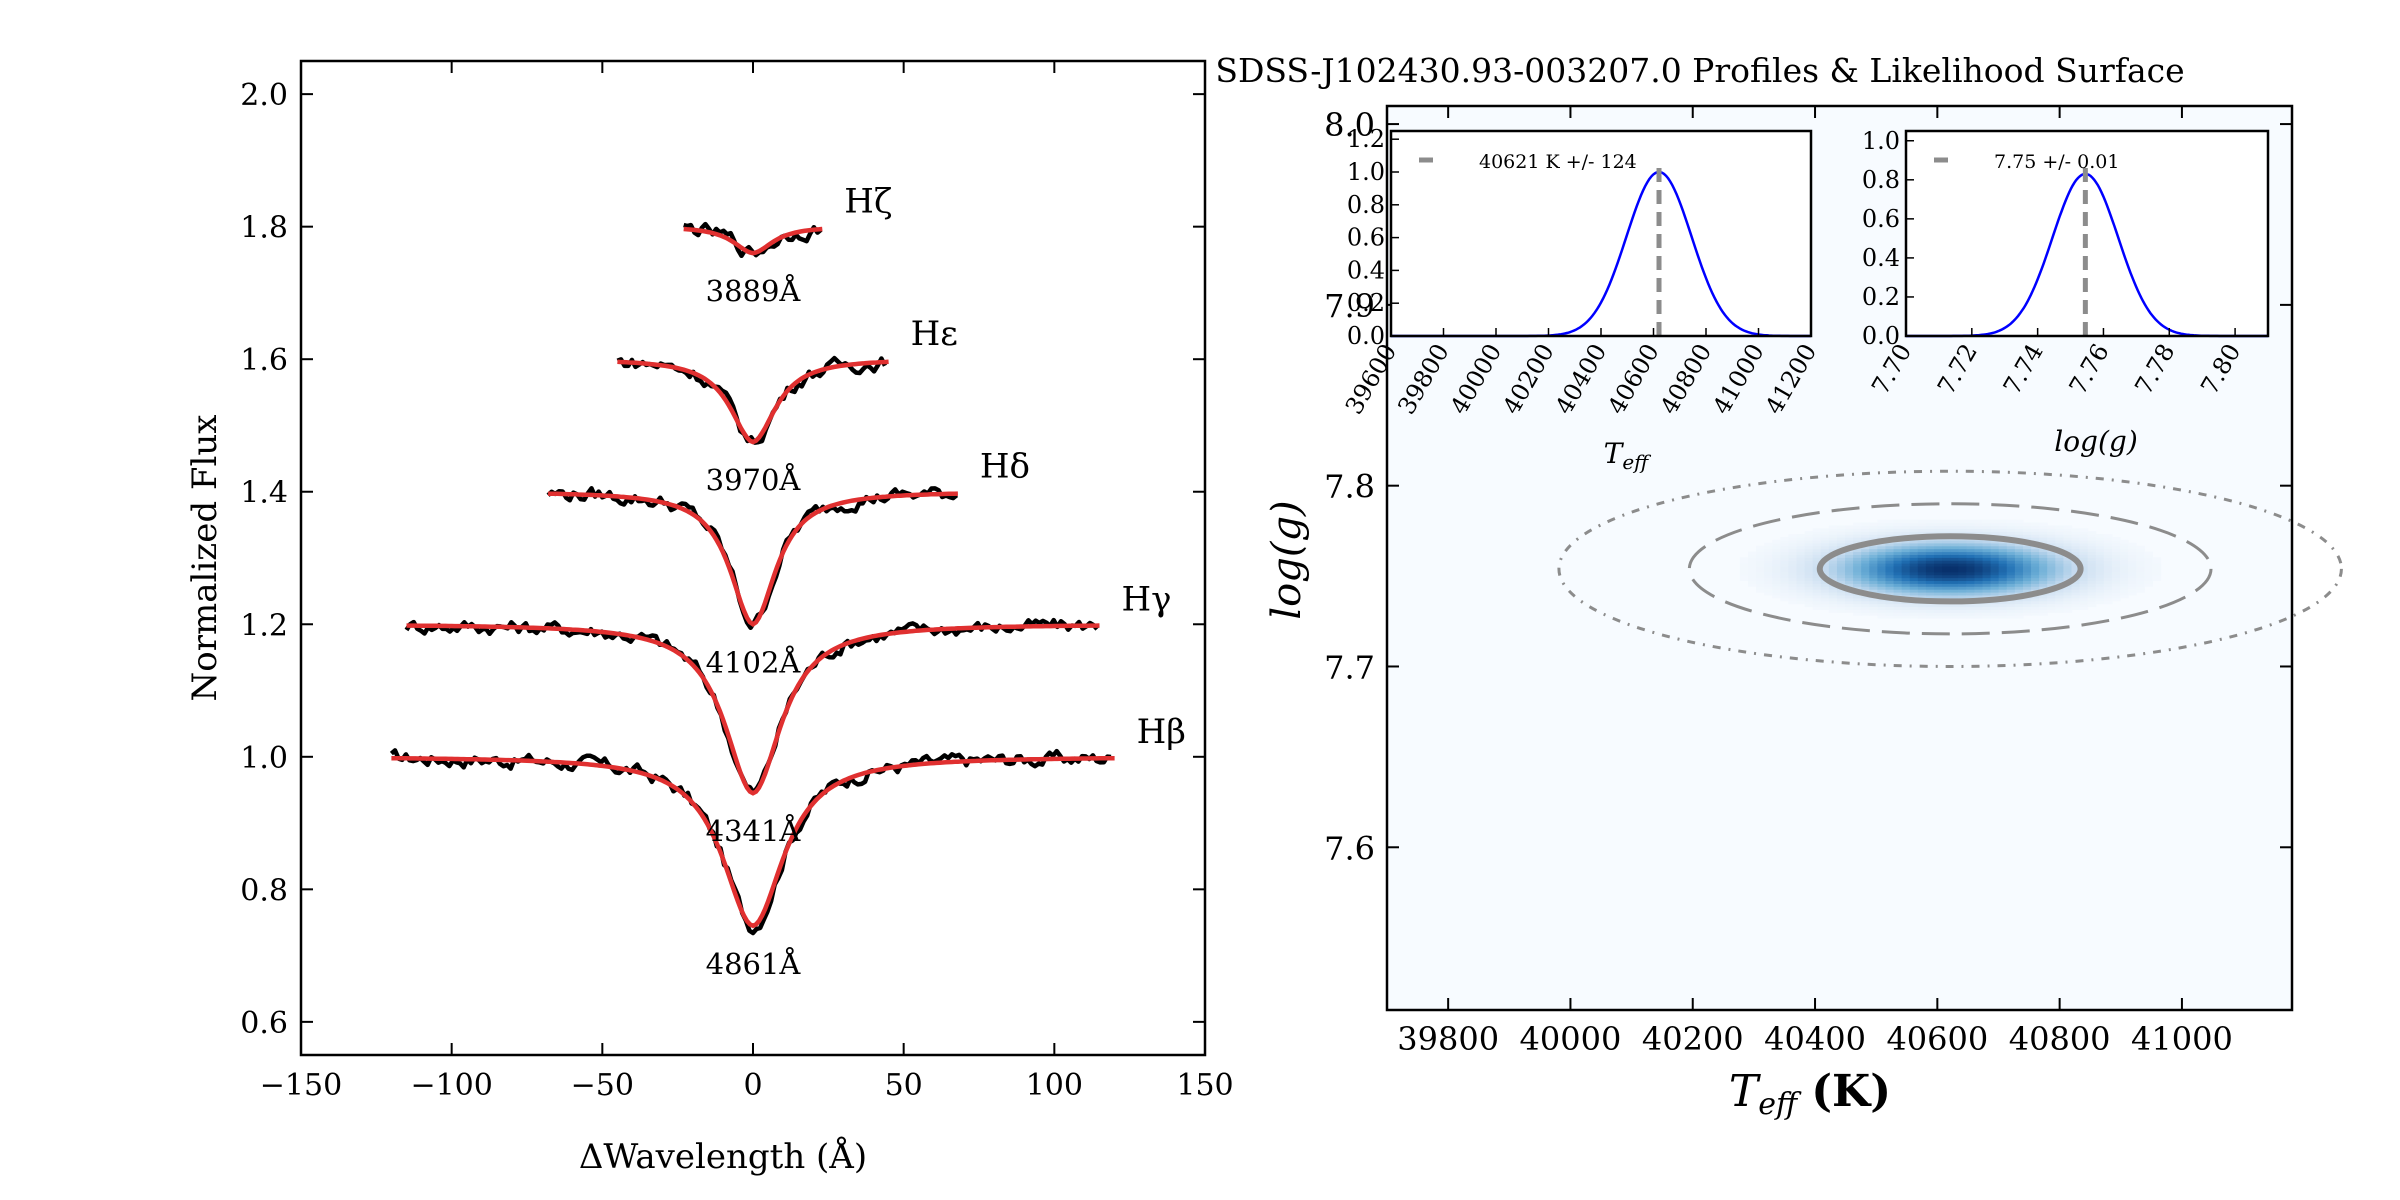 This screenshot has height=1200, width=2400. I want to click on line-name-label: Hγ, so click(1147, 599).